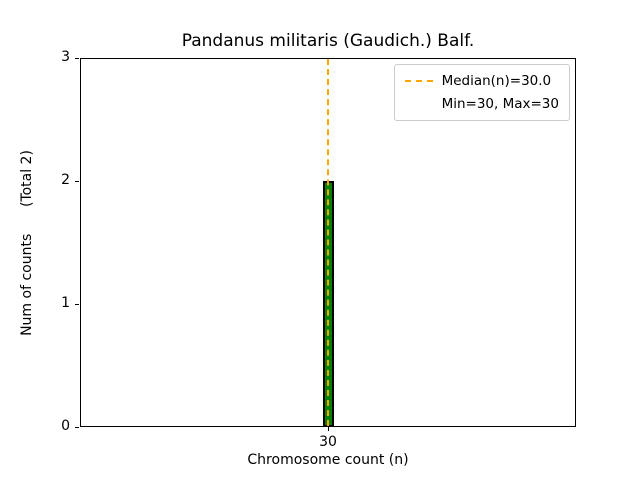  I want to click on legend-label-median: Median(n)=30.0, so click(496, 81).